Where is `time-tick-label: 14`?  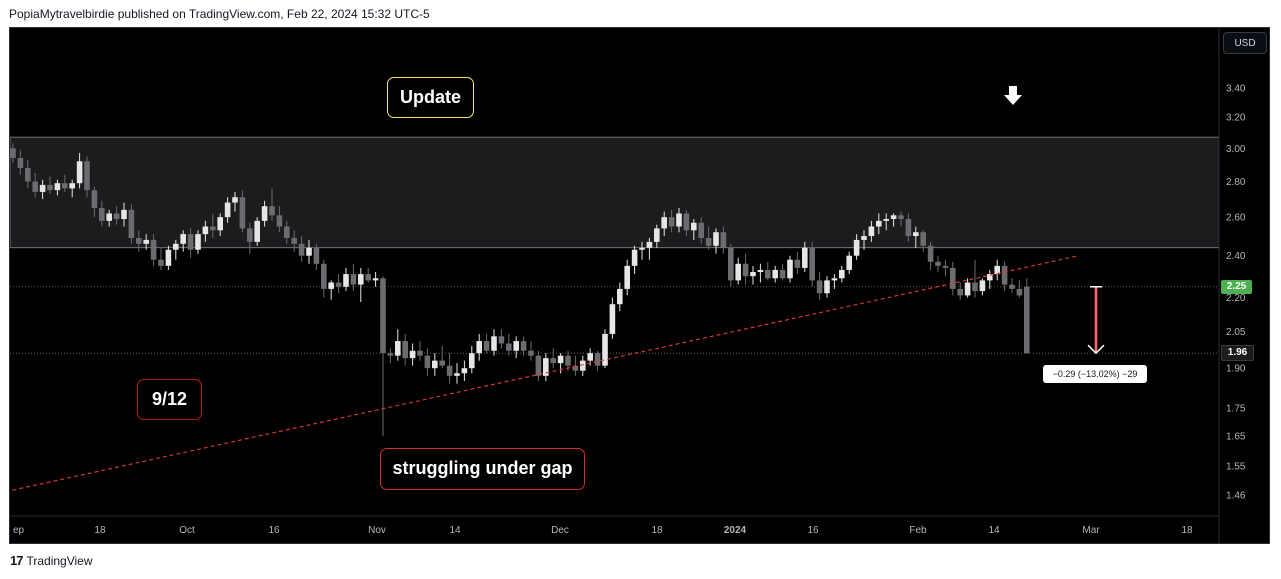 time-tick-label: 14 is located at coordinates (994, 530).